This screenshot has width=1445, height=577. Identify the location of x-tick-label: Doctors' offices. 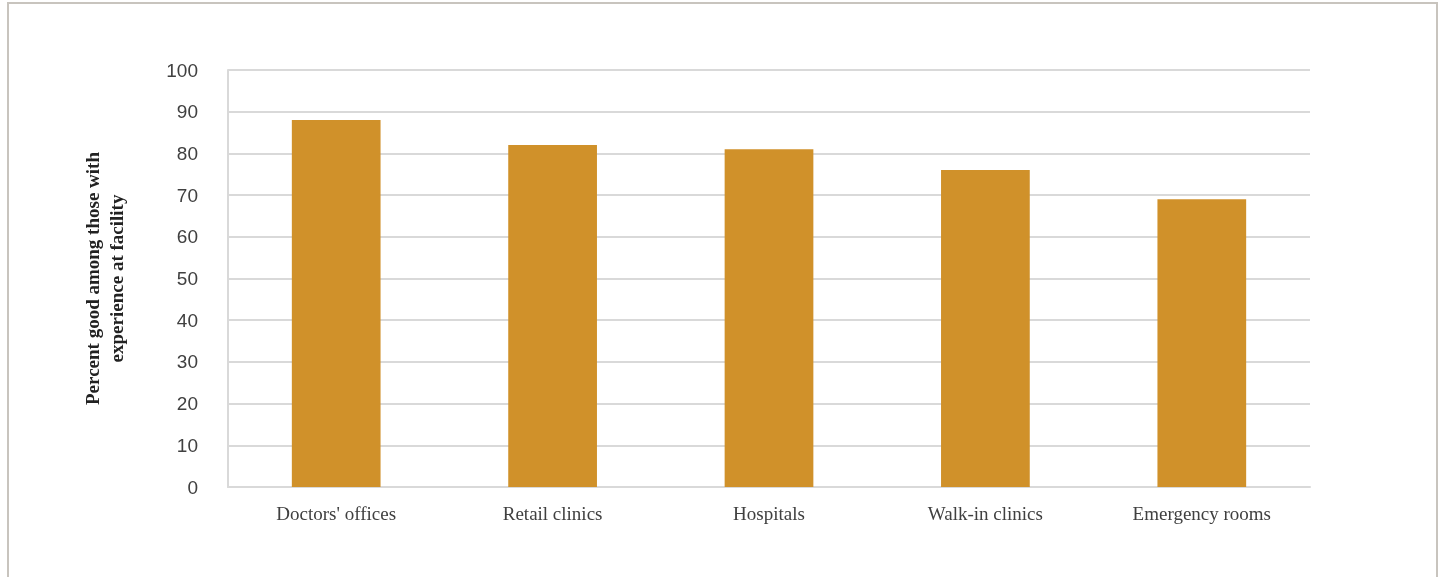
(336, 513).